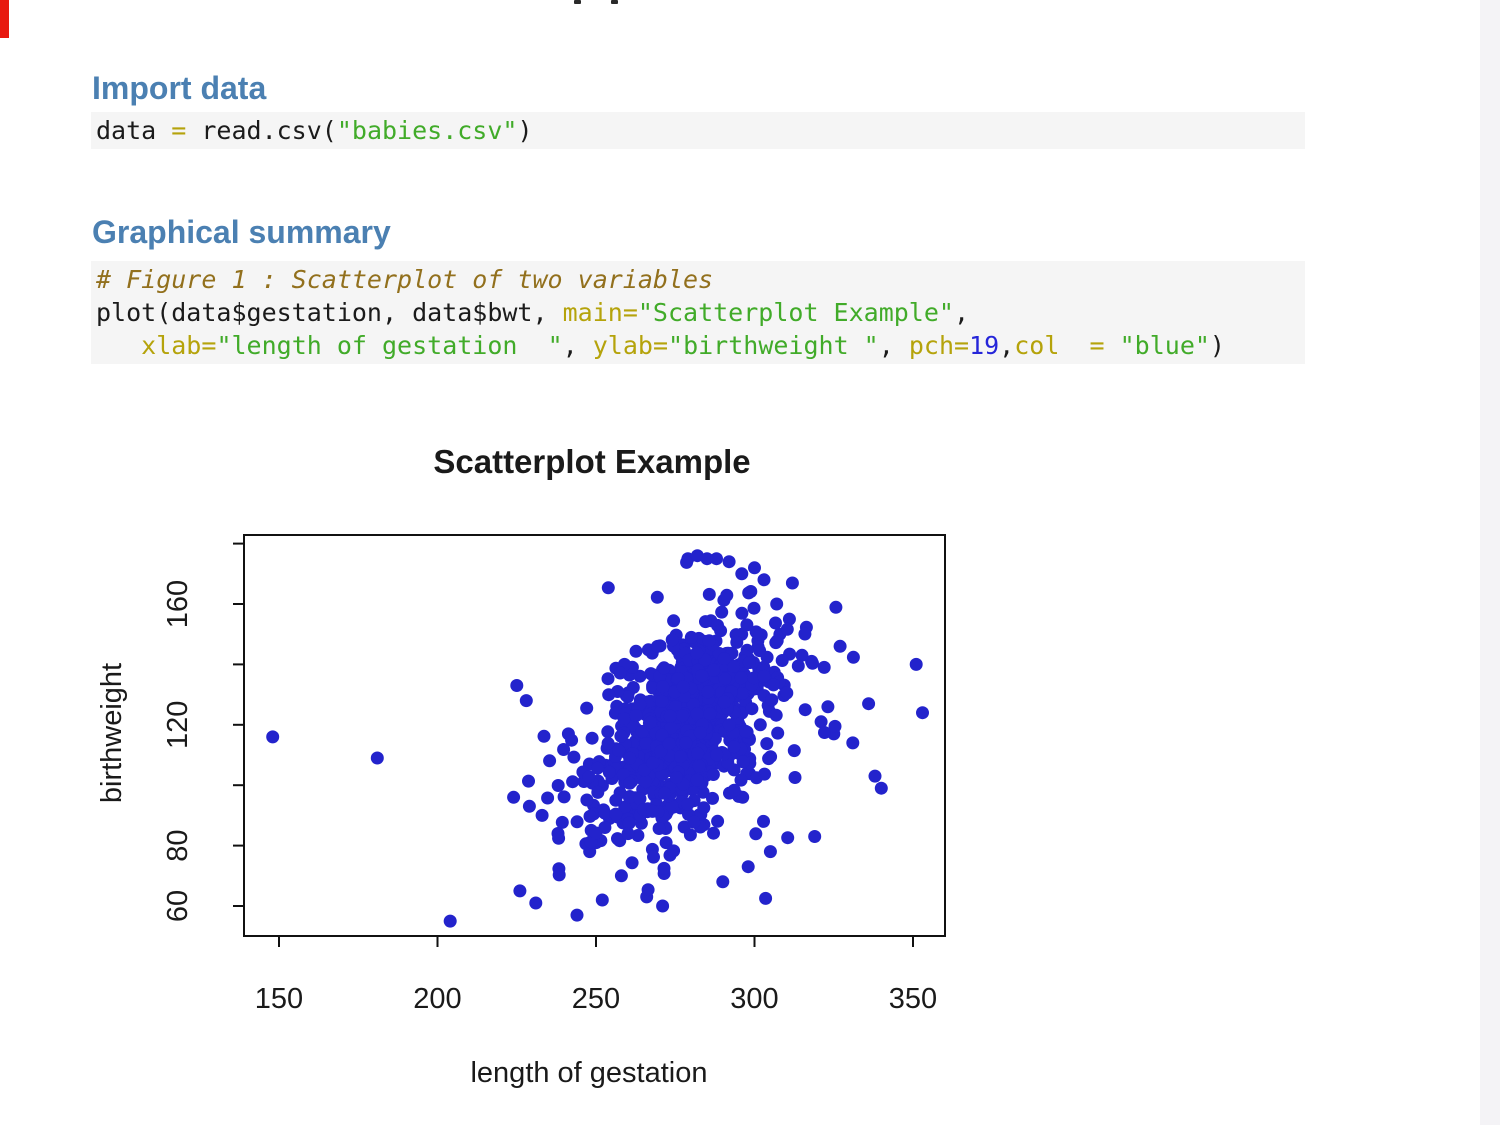 This screenshot has height=1125, width=1500. Describe the element at coordinates (171, 345) in the screenshot. I see `code-token: xlab` at that location.